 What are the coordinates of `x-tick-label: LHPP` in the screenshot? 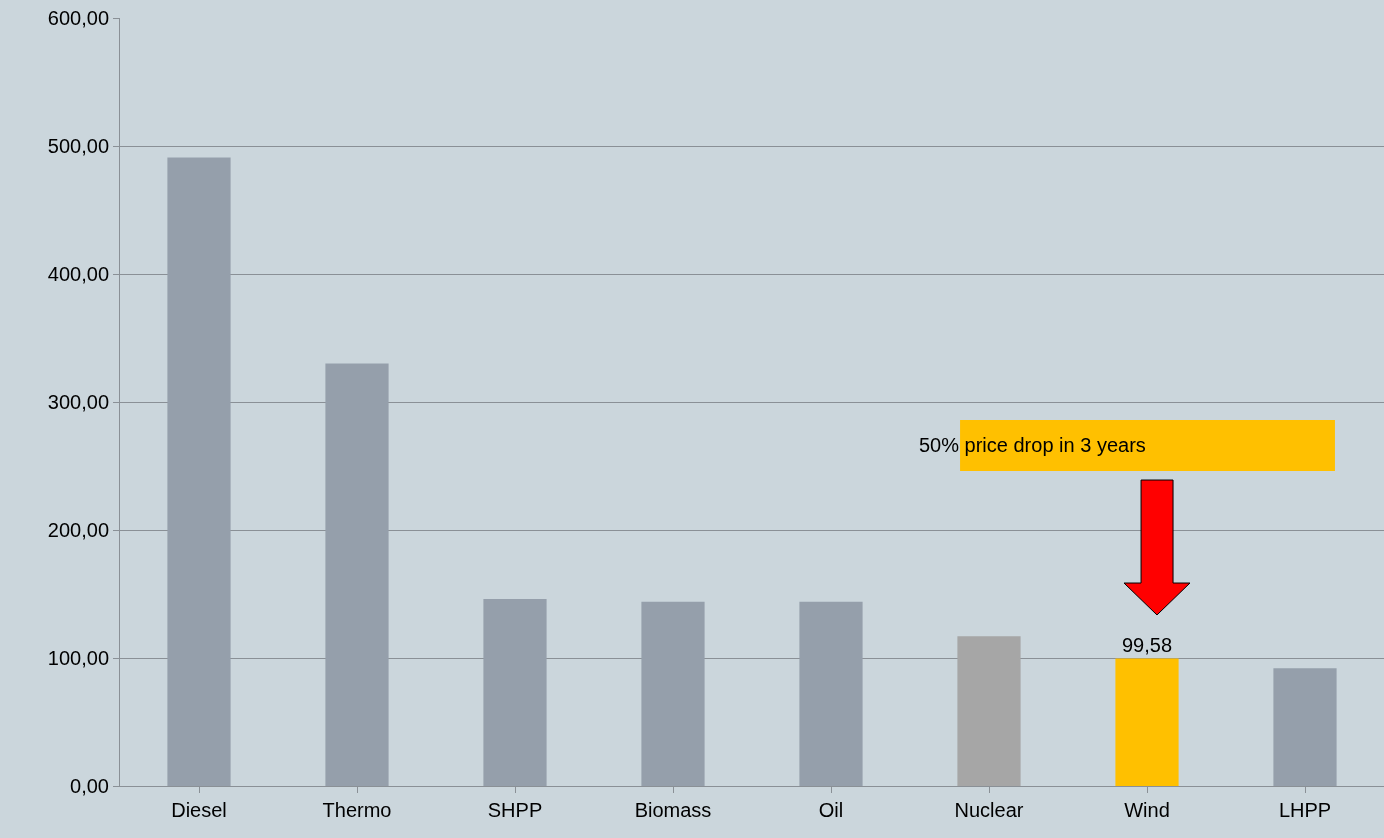 It's located at (1305, 810).